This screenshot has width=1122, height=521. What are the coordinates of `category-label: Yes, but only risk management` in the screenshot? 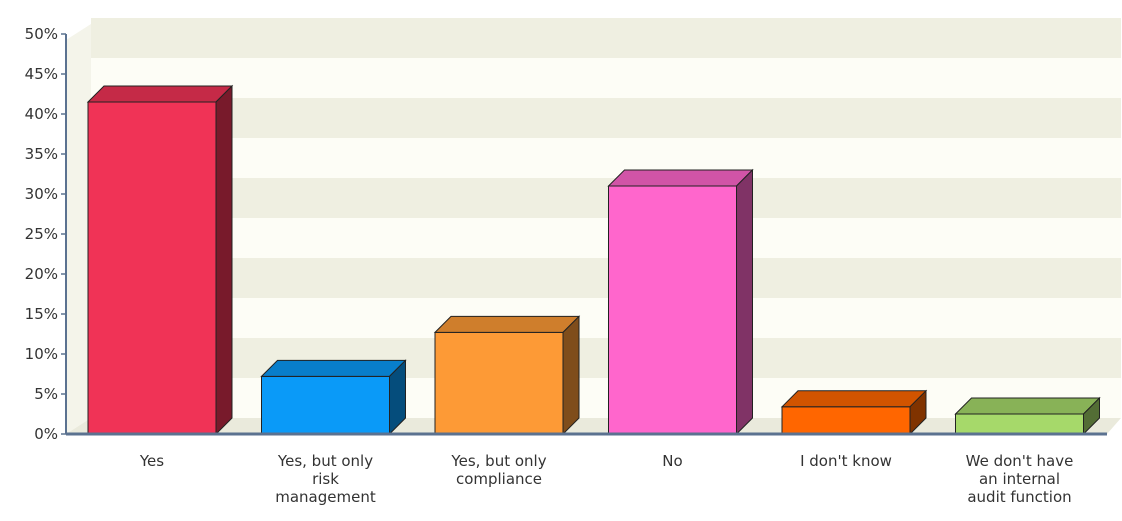 It's located at (325, 479).